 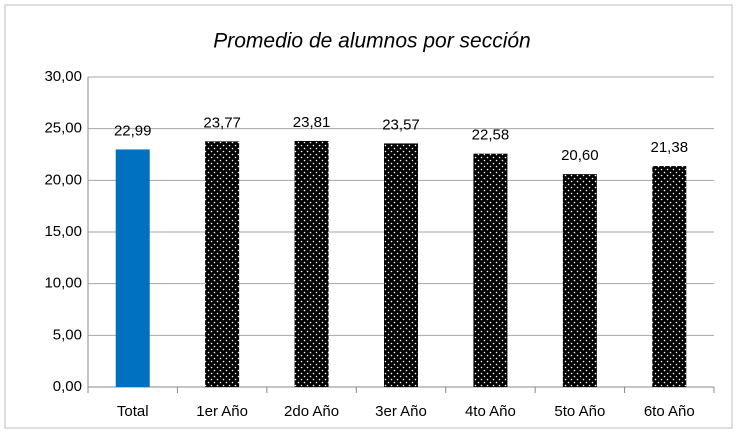 What do you see at coordinates (63, 179) in the screenshot?
I see `y-tick-label: 20,00` at bounding box center [63, 179].